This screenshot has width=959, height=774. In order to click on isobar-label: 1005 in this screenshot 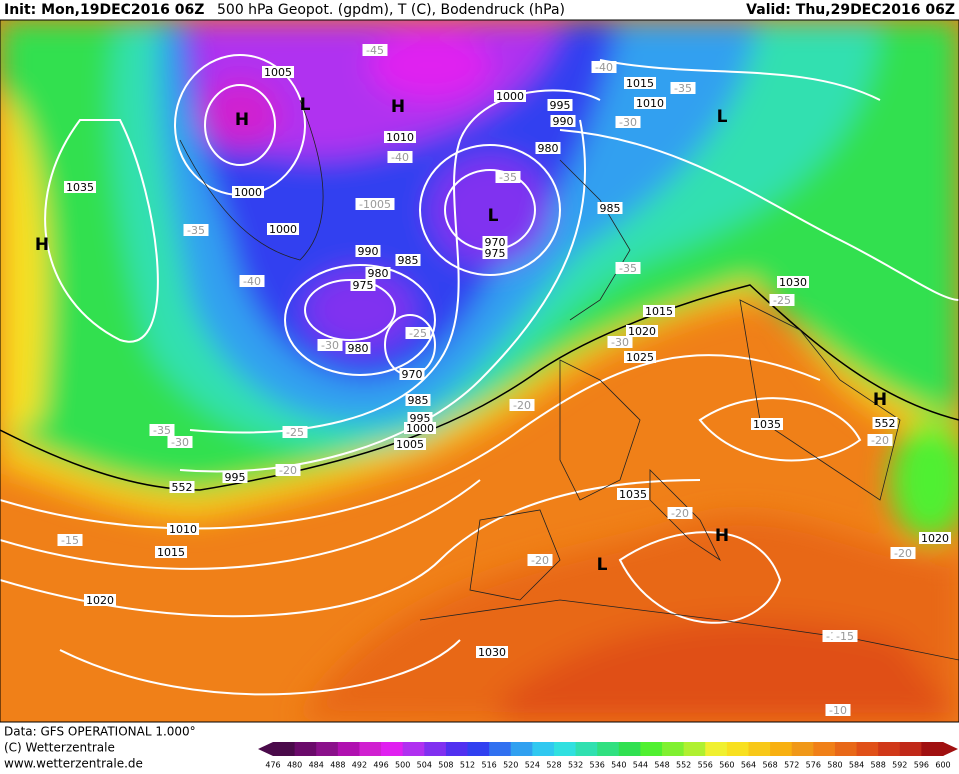, I will do `click(278, 72)`.